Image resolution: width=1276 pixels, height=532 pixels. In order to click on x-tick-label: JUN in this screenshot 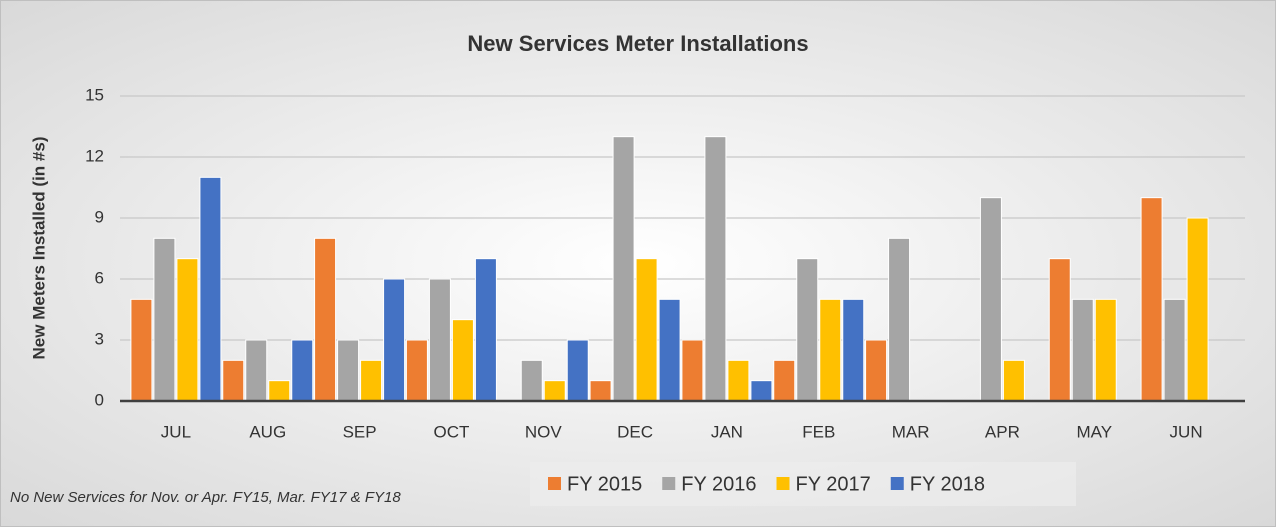, I will do `click(1186, 431)`.